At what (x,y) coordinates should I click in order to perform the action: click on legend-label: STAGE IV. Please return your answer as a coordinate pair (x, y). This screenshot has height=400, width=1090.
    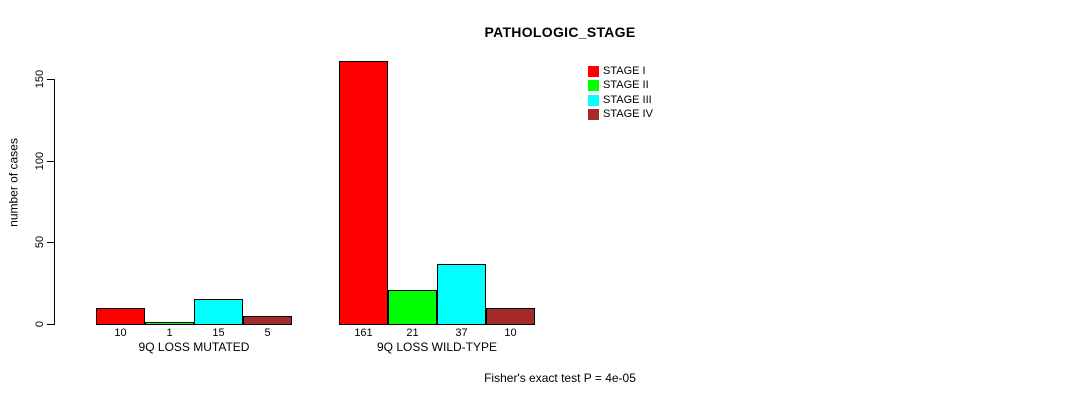
    Looking at the image, I should click on (628, 114).